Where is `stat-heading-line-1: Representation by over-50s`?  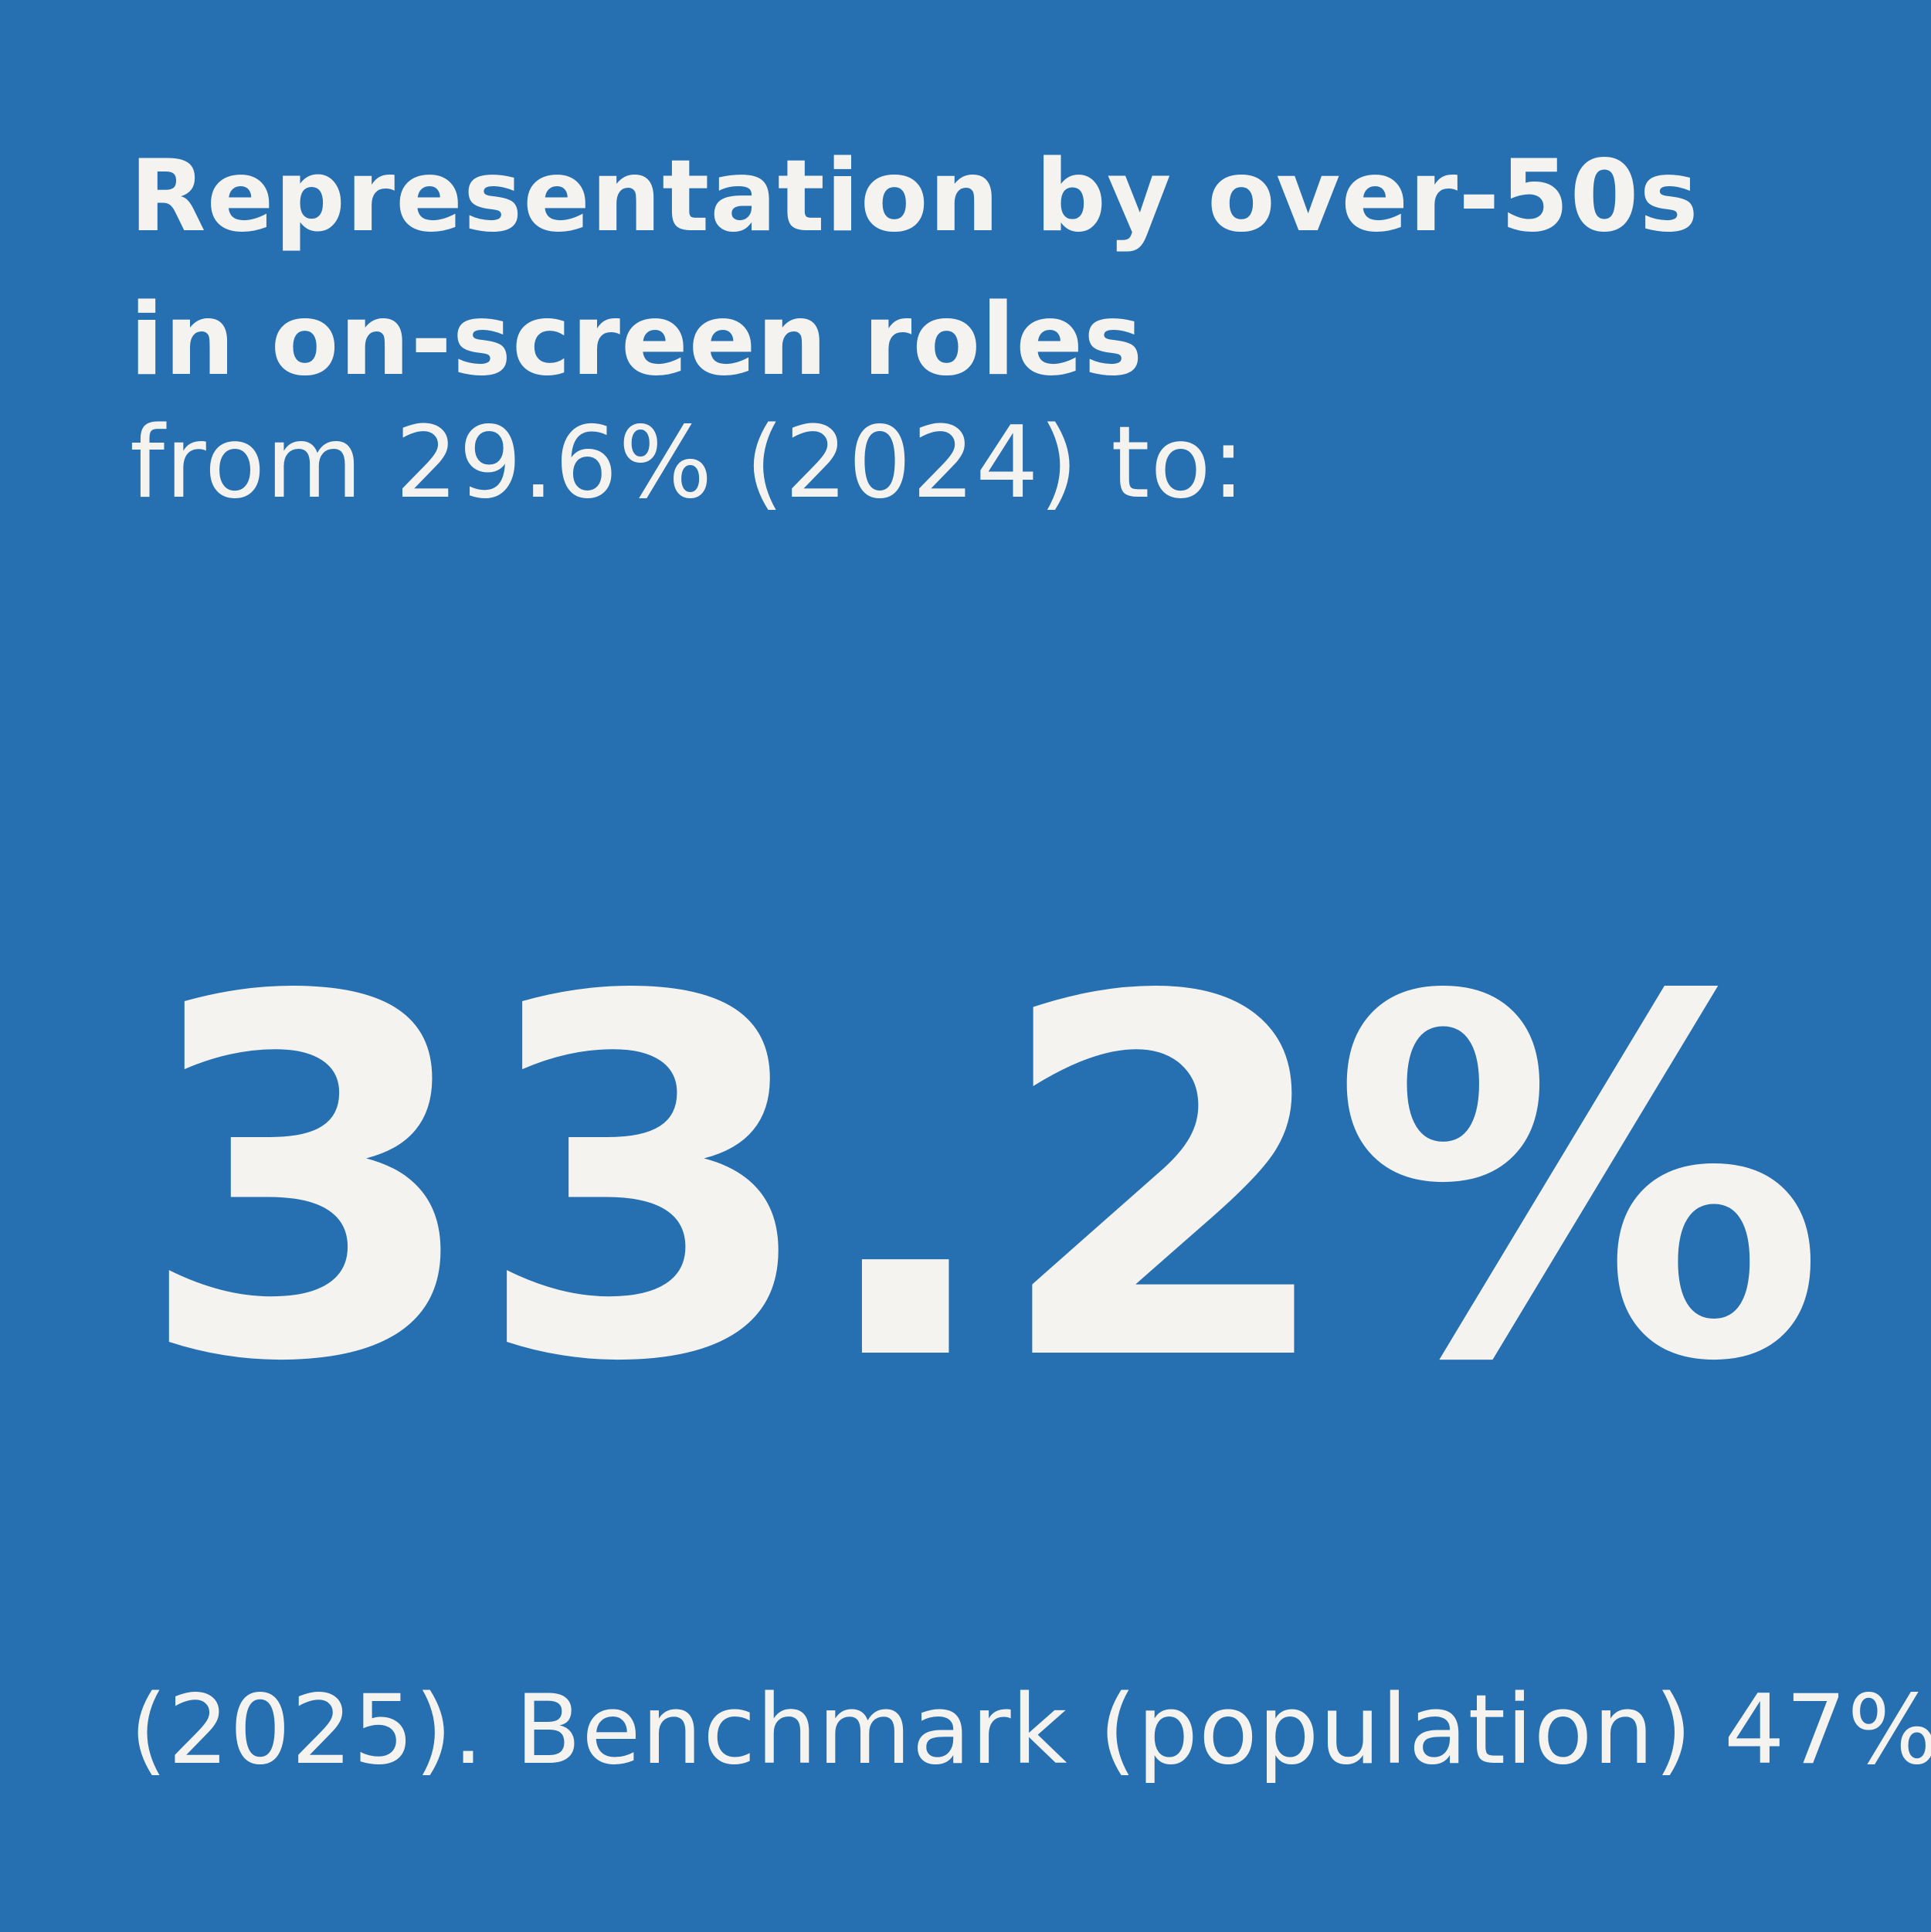
stat-heading-line-1: Representation by over-50s is located at coordinates (914, 197).